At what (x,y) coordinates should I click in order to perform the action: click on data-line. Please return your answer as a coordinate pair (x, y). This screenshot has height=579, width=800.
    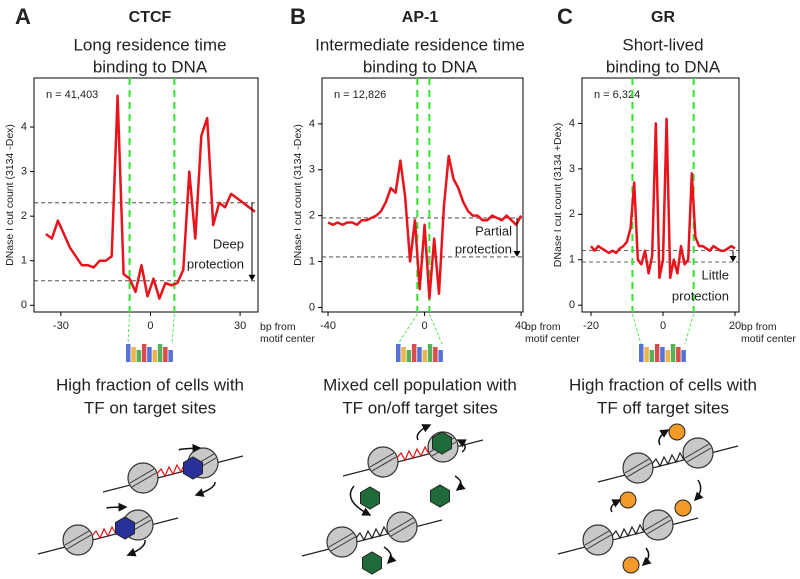
    Looking at the image, I should click on (150, 197).